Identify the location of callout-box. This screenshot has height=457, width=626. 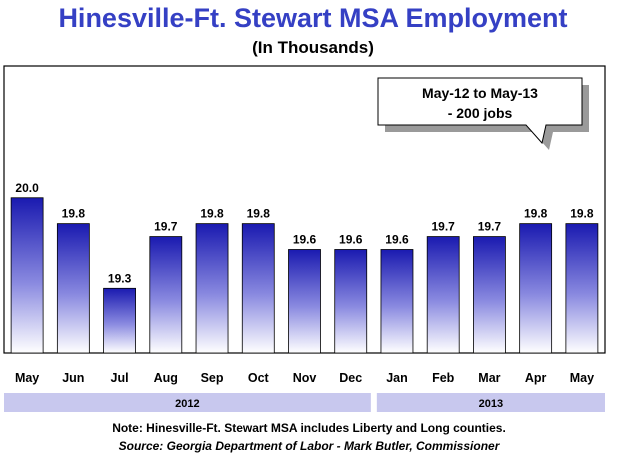
(480, 111).